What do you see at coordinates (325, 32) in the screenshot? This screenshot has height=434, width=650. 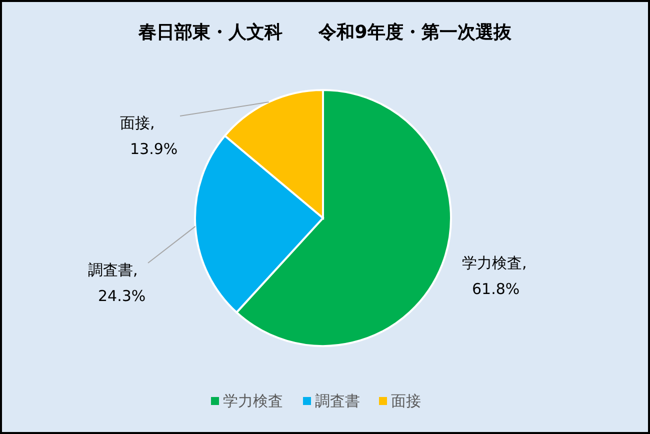 I see `chart-title: 春日部東・人文科 令和9年度・第一次選抜` at bounding box center [325, 32].